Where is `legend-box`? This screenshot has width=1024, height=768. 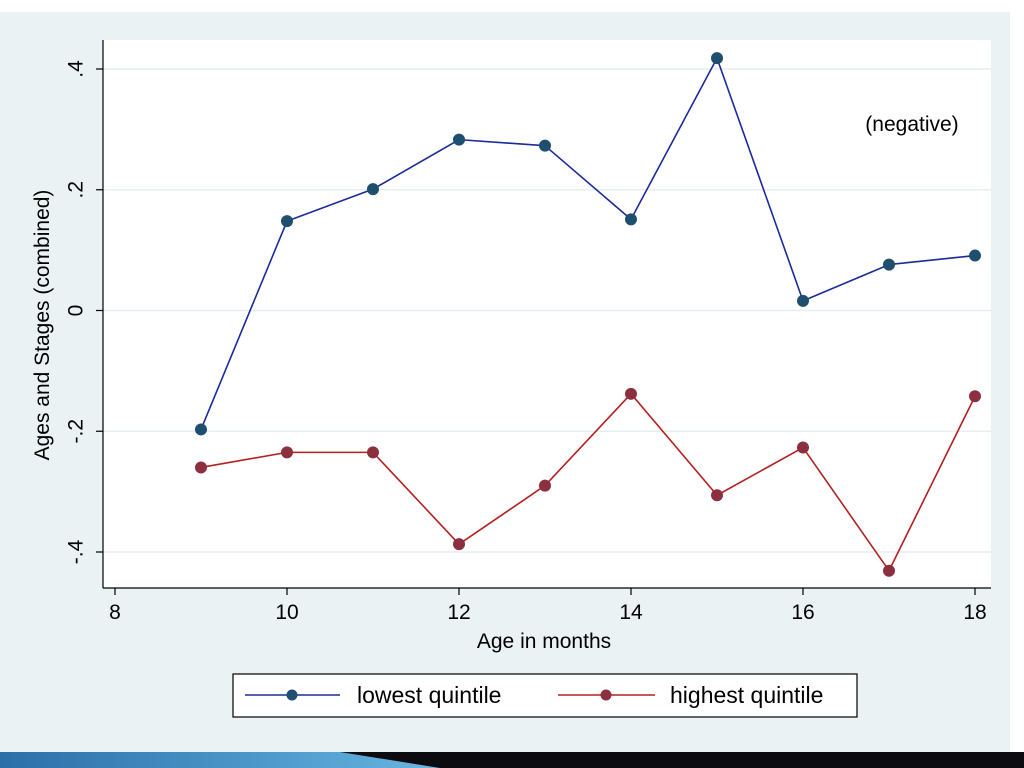 legend-box is located at coordinates (545, 695).